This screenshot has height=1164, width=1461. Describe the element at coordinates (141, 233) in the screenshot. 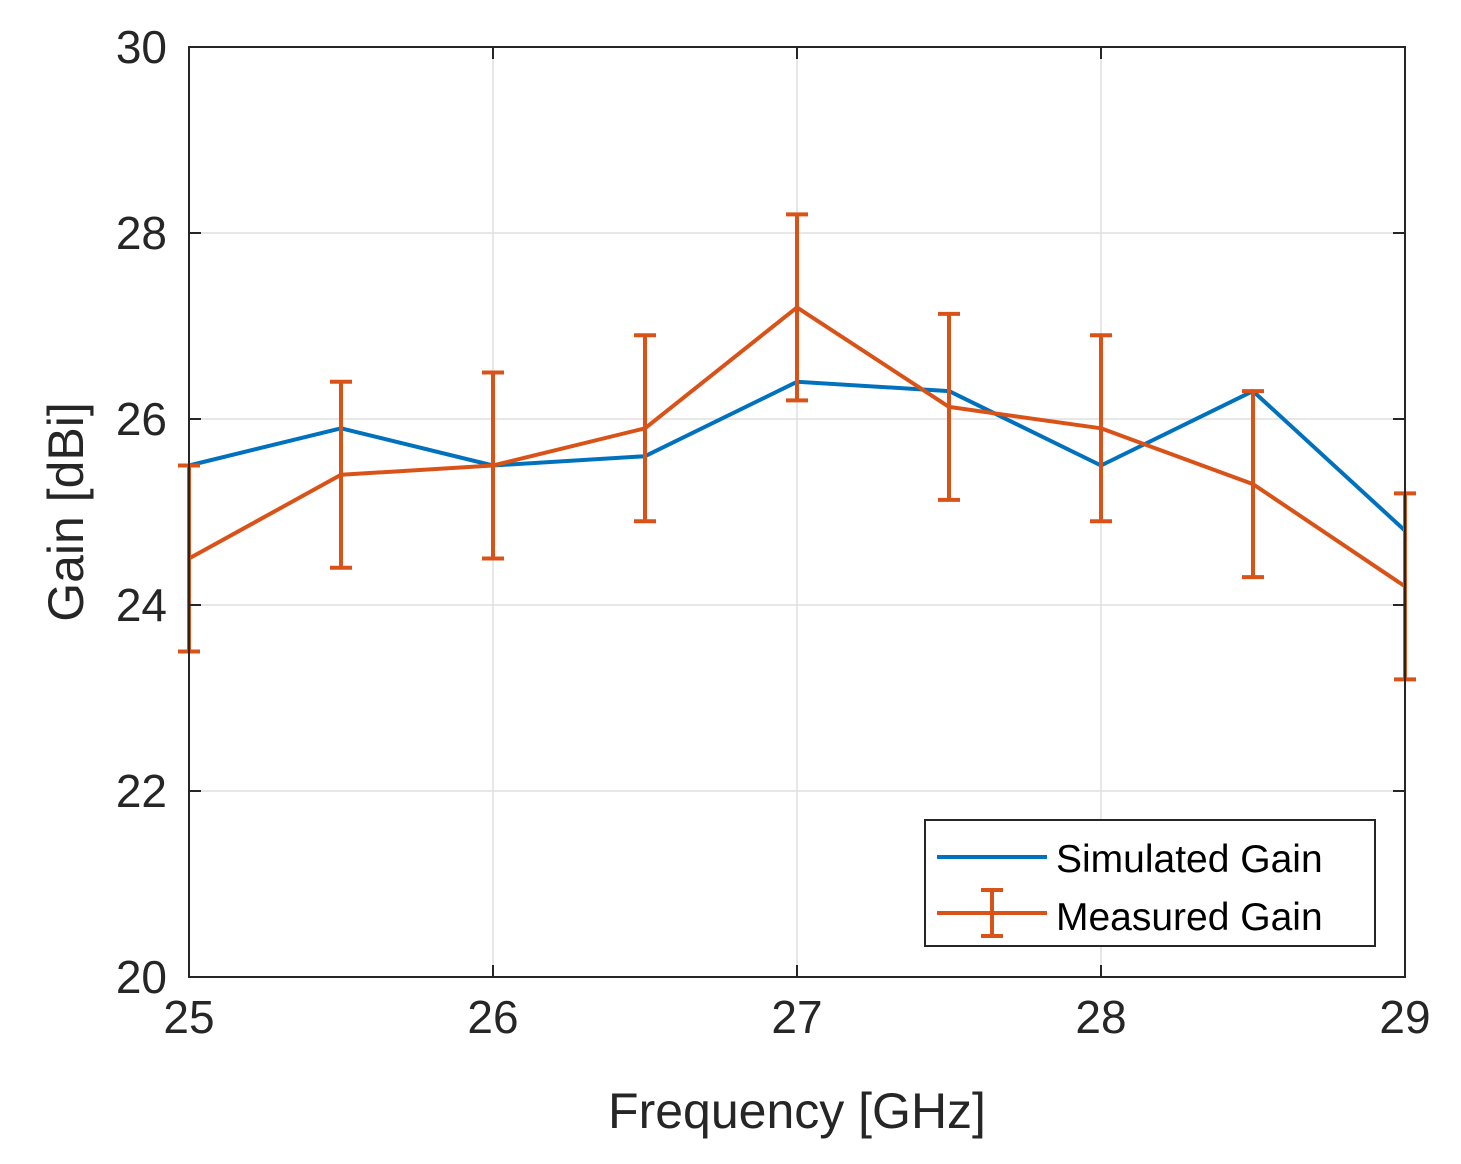

I see `y-tick-label: 28` at that location.